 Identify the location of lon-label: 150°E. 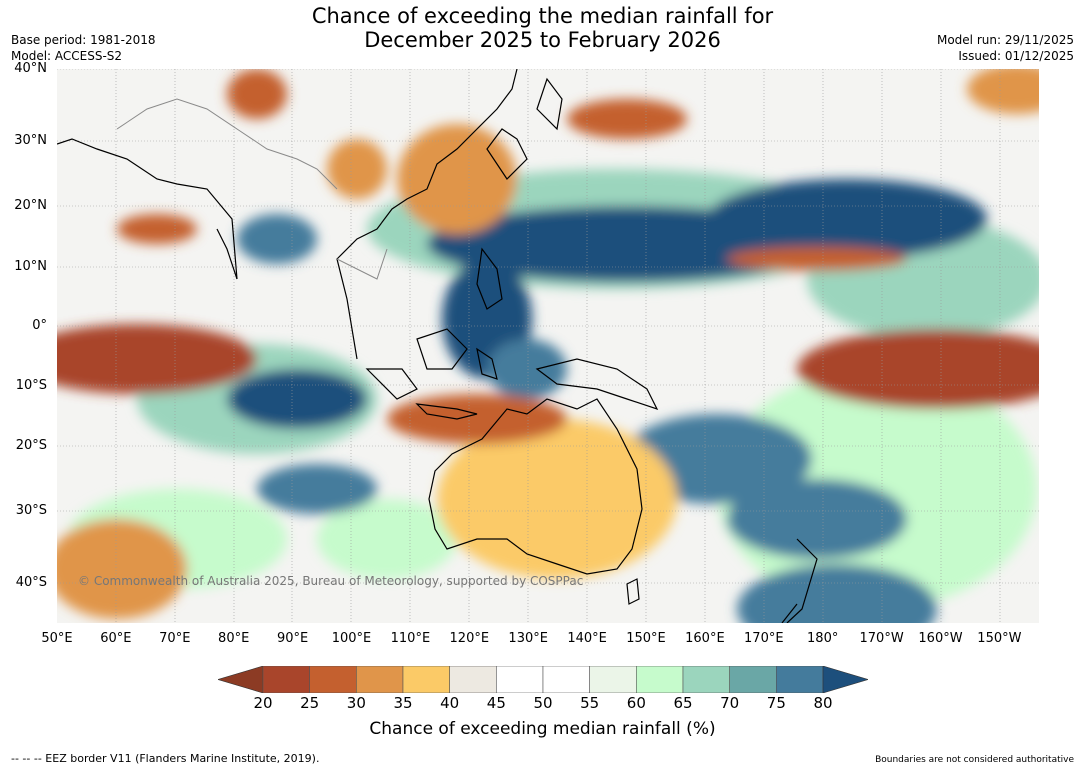
(646, 638).